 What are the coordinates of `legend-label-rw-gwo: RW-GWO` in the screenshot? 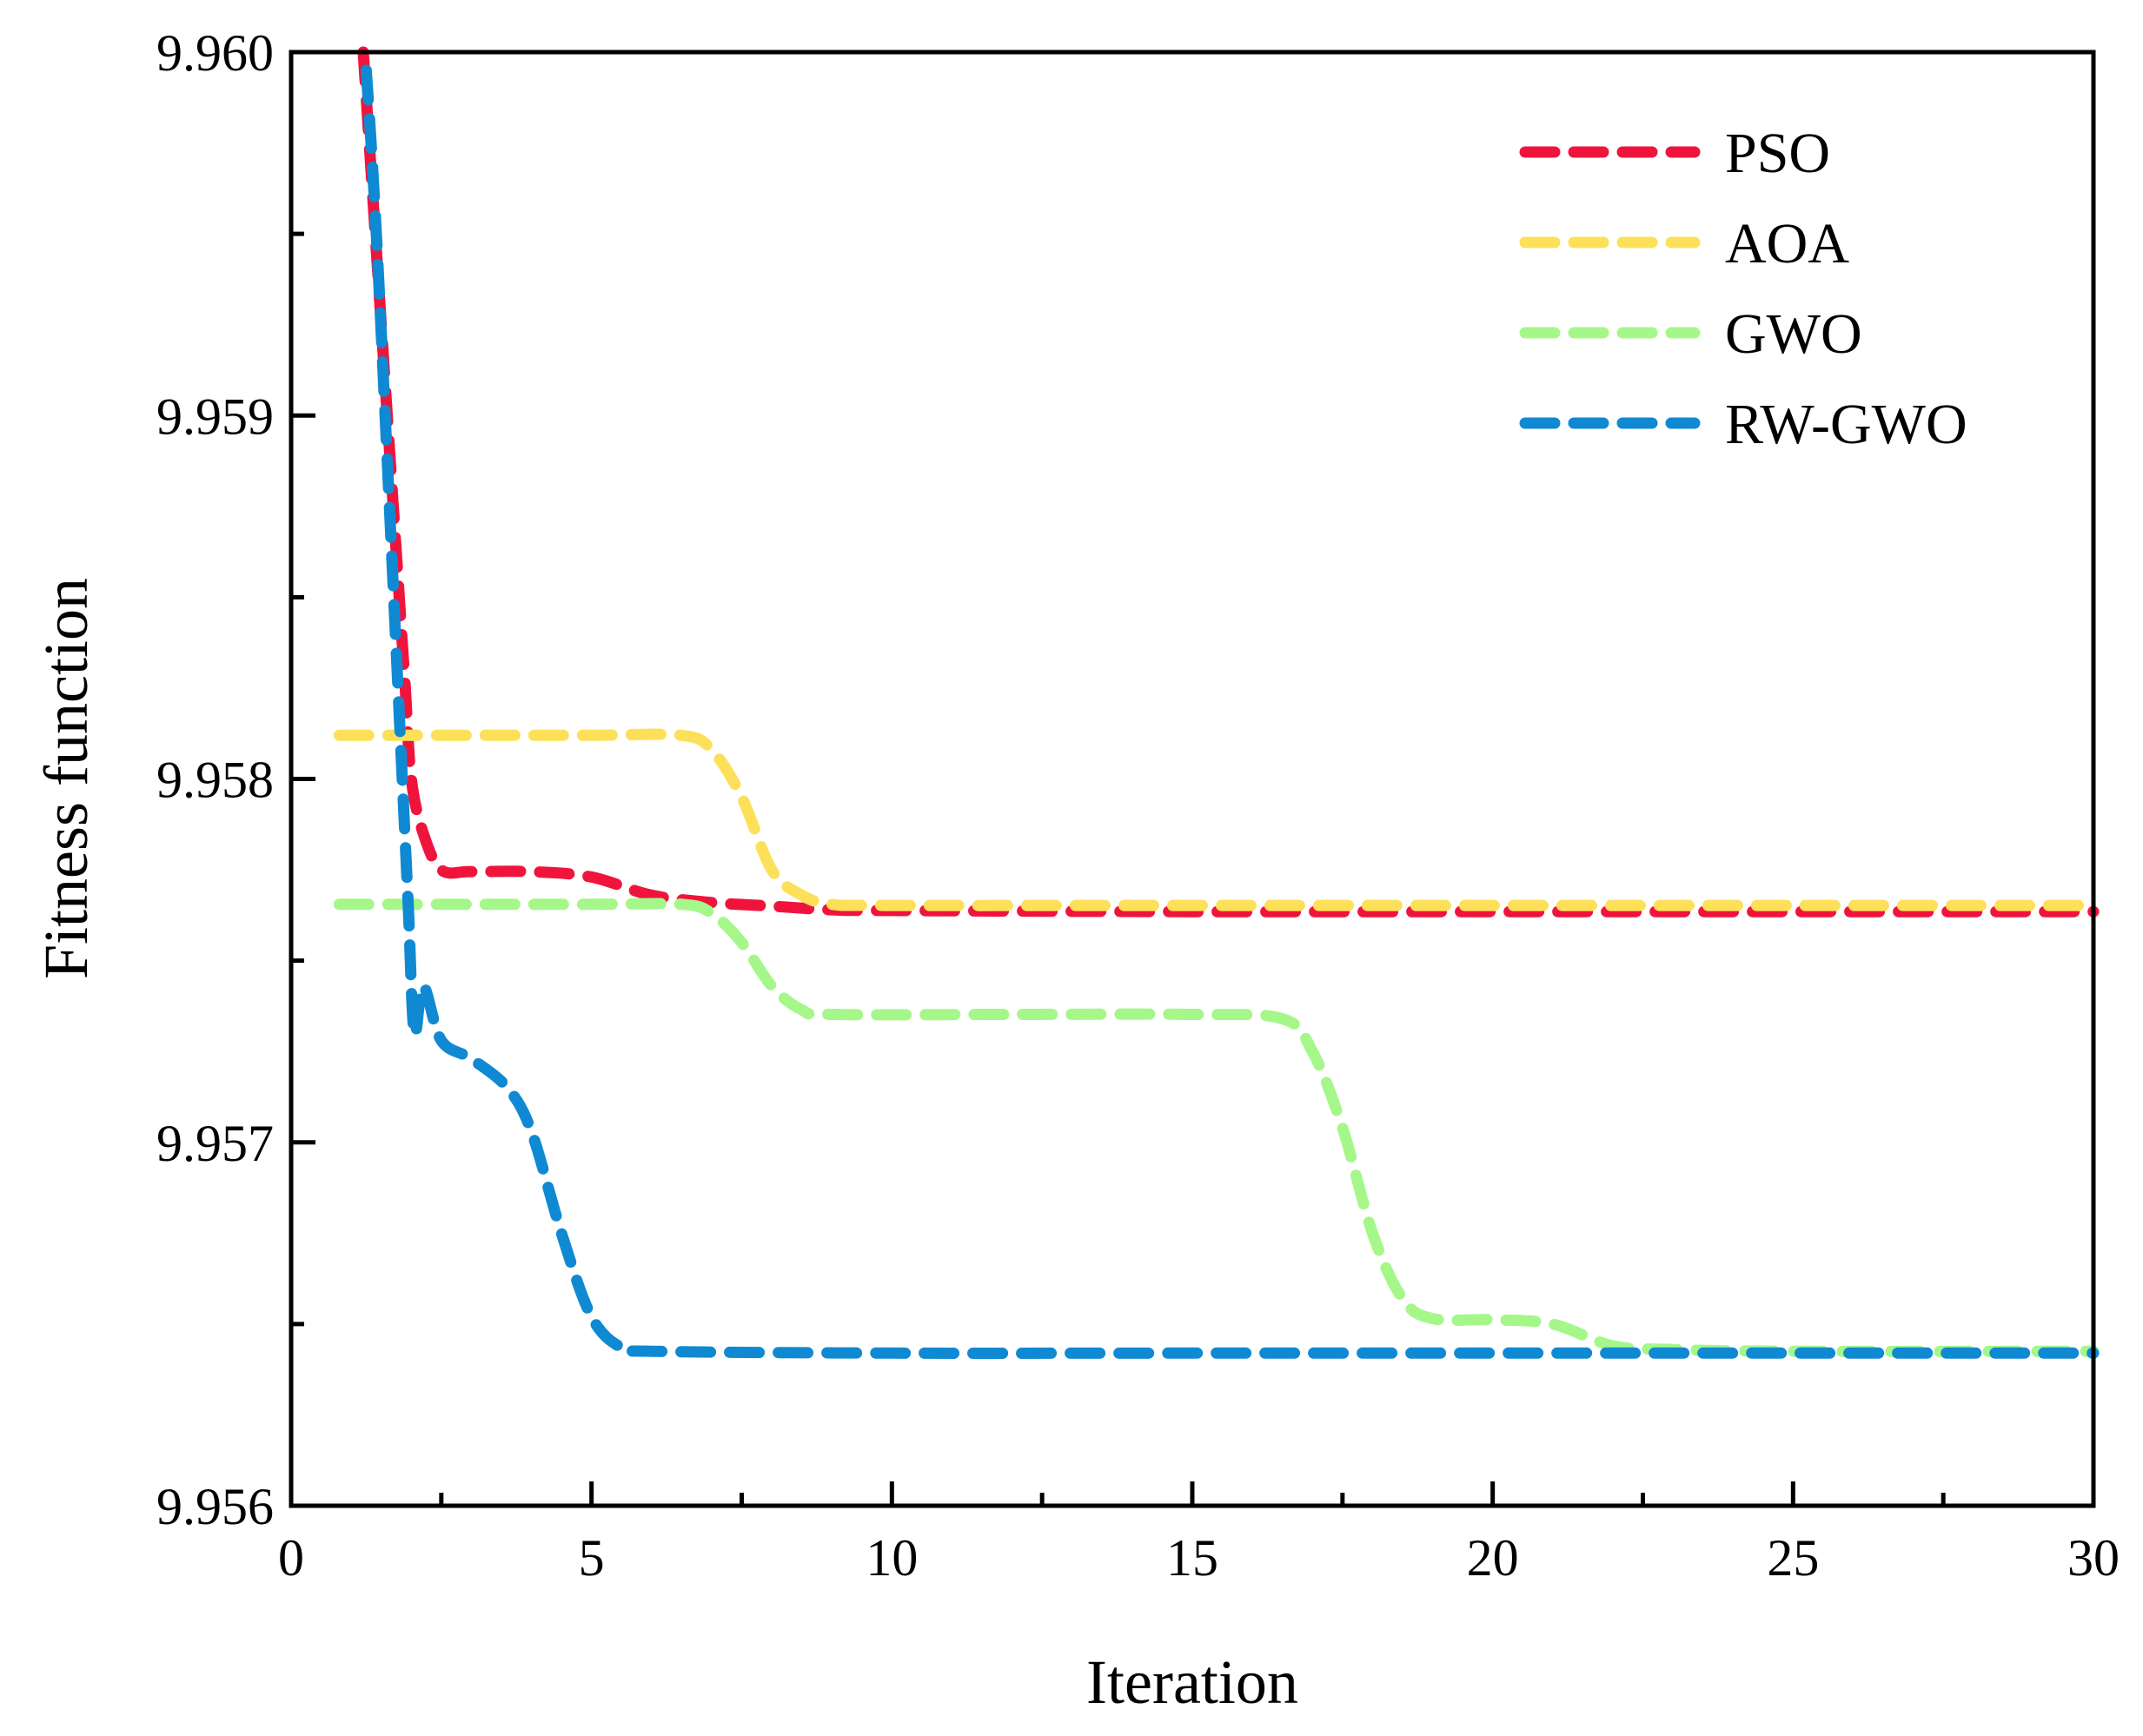 It's located at (1846, 424).